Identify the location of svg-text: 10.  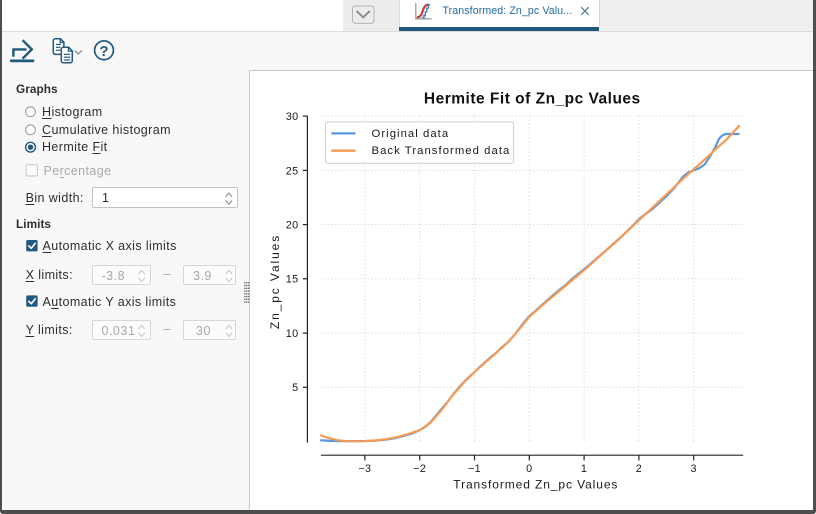
(292, 334).